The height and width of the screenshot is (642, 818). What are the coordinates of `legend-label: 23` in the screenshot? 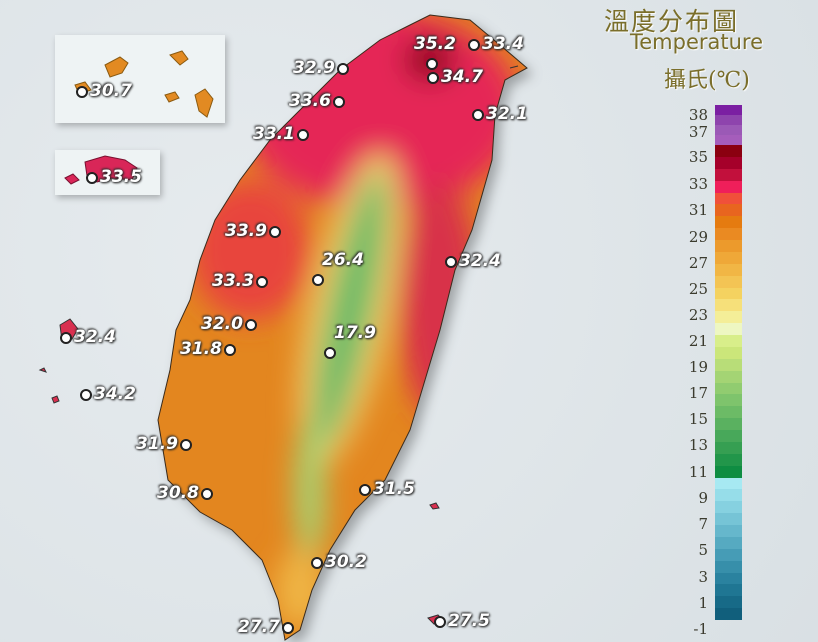 It's located at (698, 315).